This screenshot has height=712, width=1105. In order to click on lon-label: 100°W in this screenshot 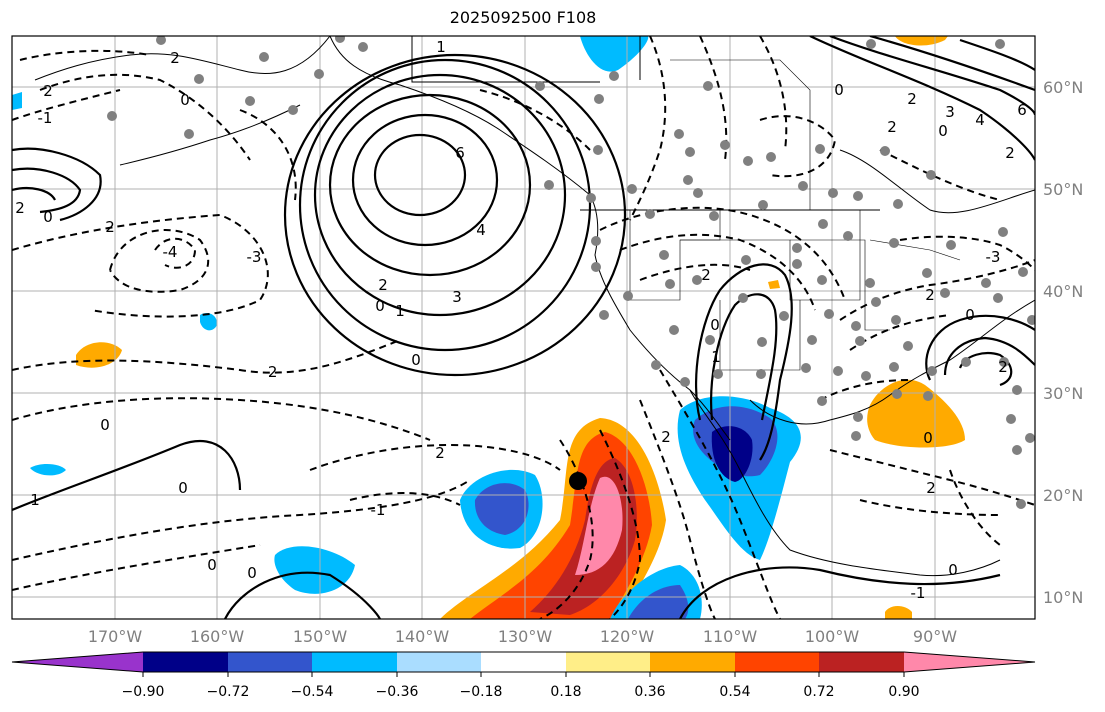, I will do `click(832, 636)`.